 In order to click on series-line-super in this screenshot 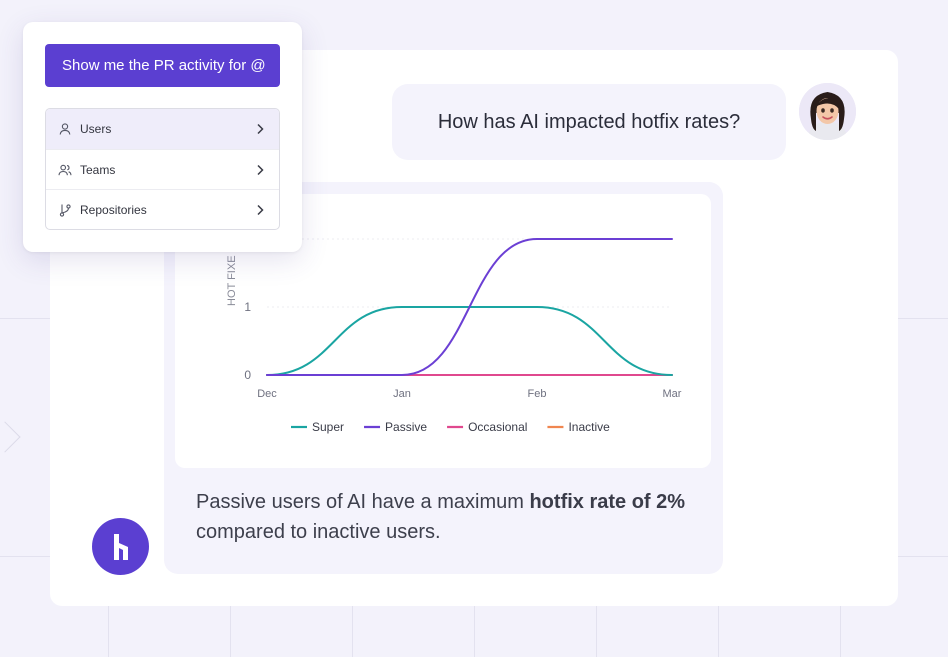, I will do `click(469, 341)`.